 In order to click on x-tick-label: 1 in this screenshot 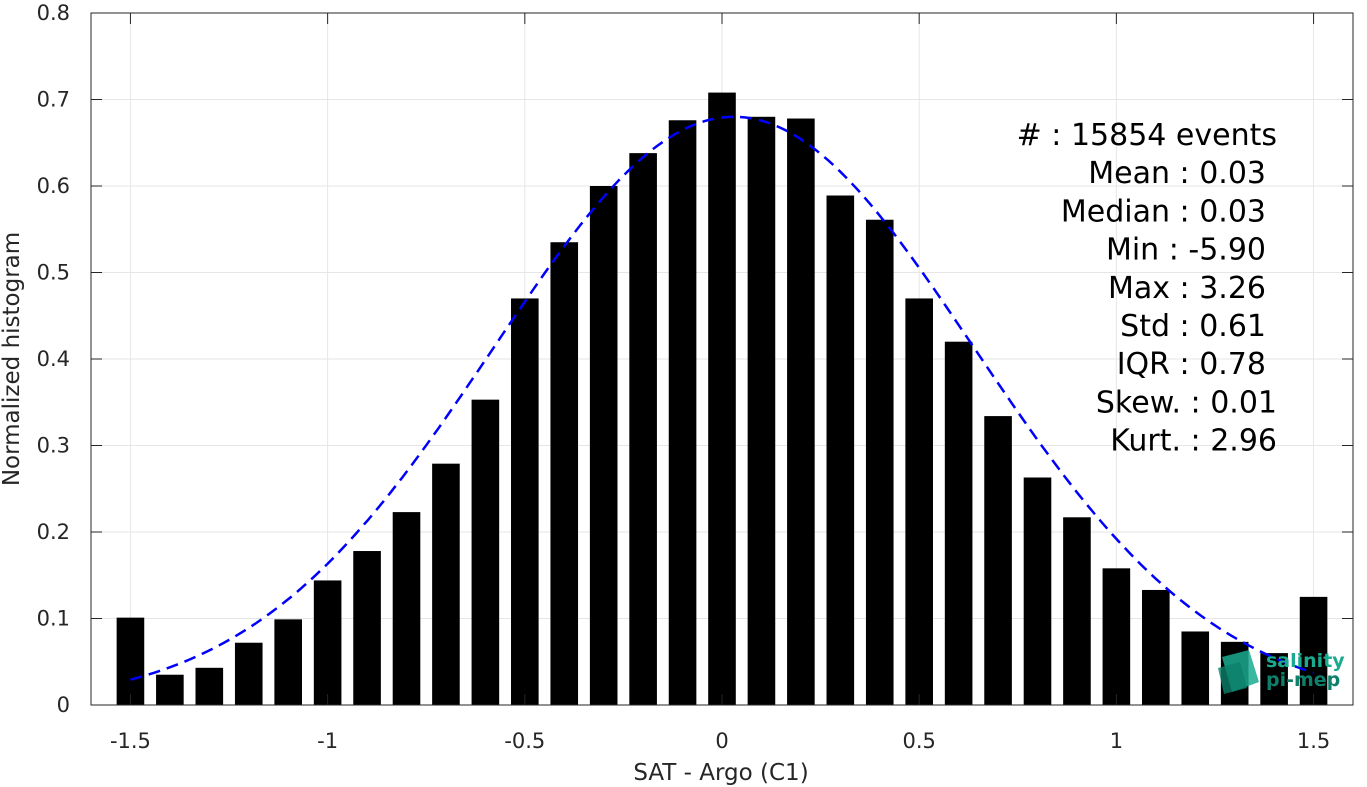, I will do `click(1116, 741)`.